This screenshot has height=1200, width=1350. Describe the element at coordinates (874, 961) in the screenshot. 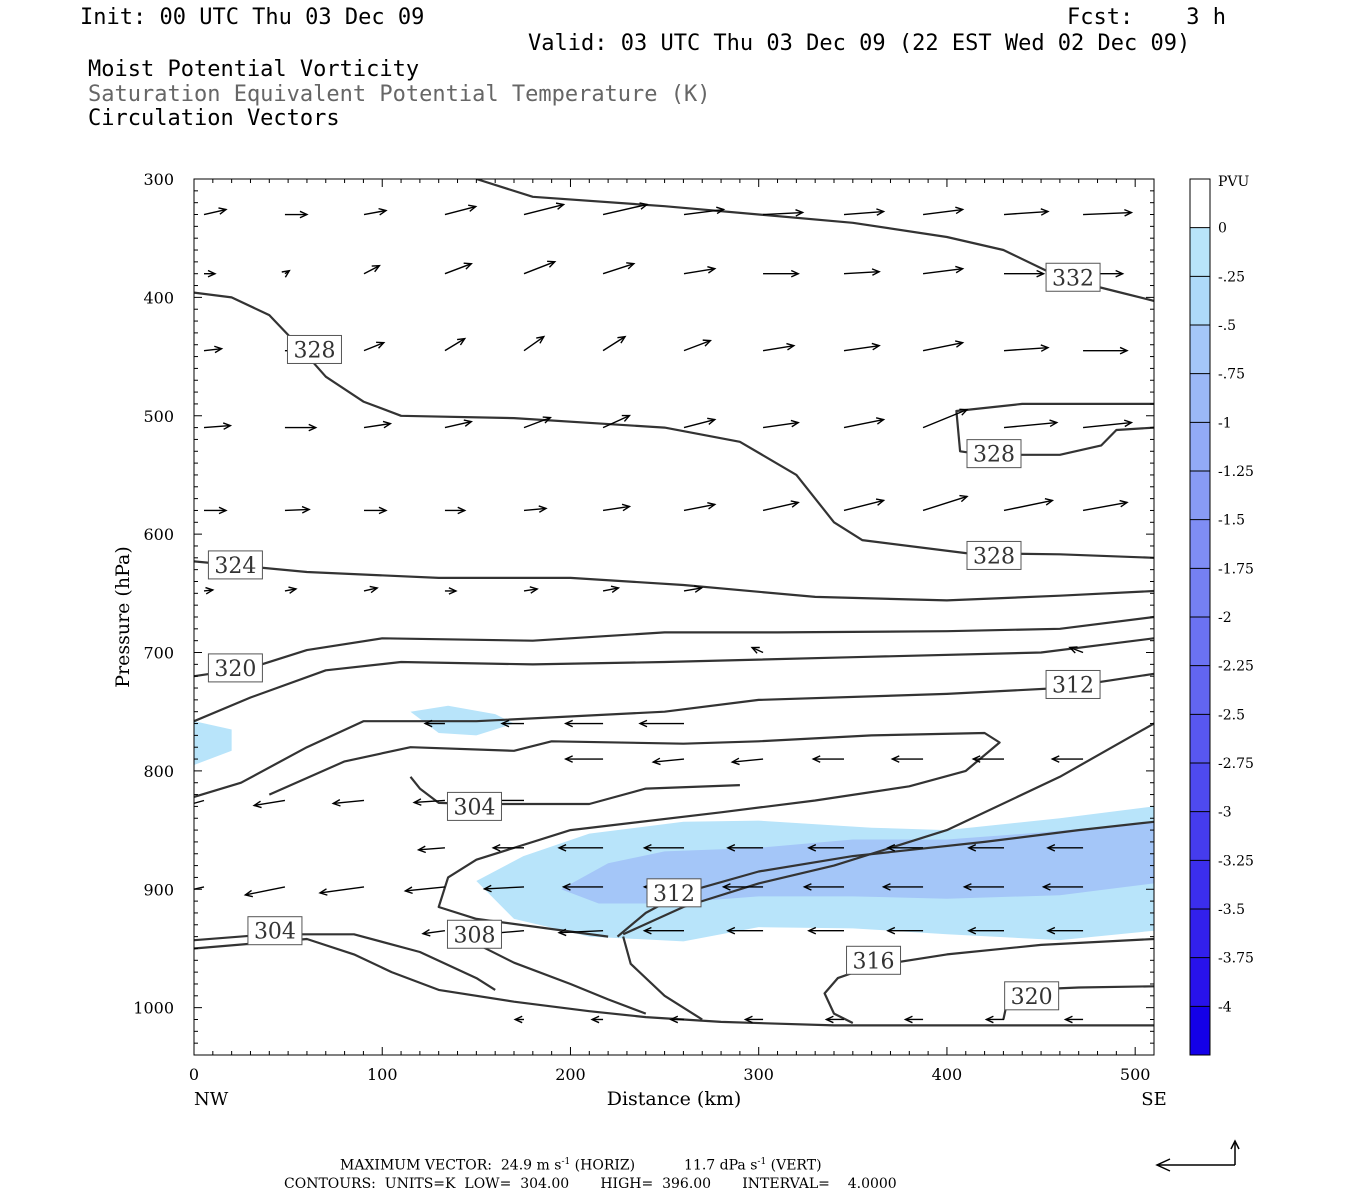

I see `contour-label-text: 316` at that location.